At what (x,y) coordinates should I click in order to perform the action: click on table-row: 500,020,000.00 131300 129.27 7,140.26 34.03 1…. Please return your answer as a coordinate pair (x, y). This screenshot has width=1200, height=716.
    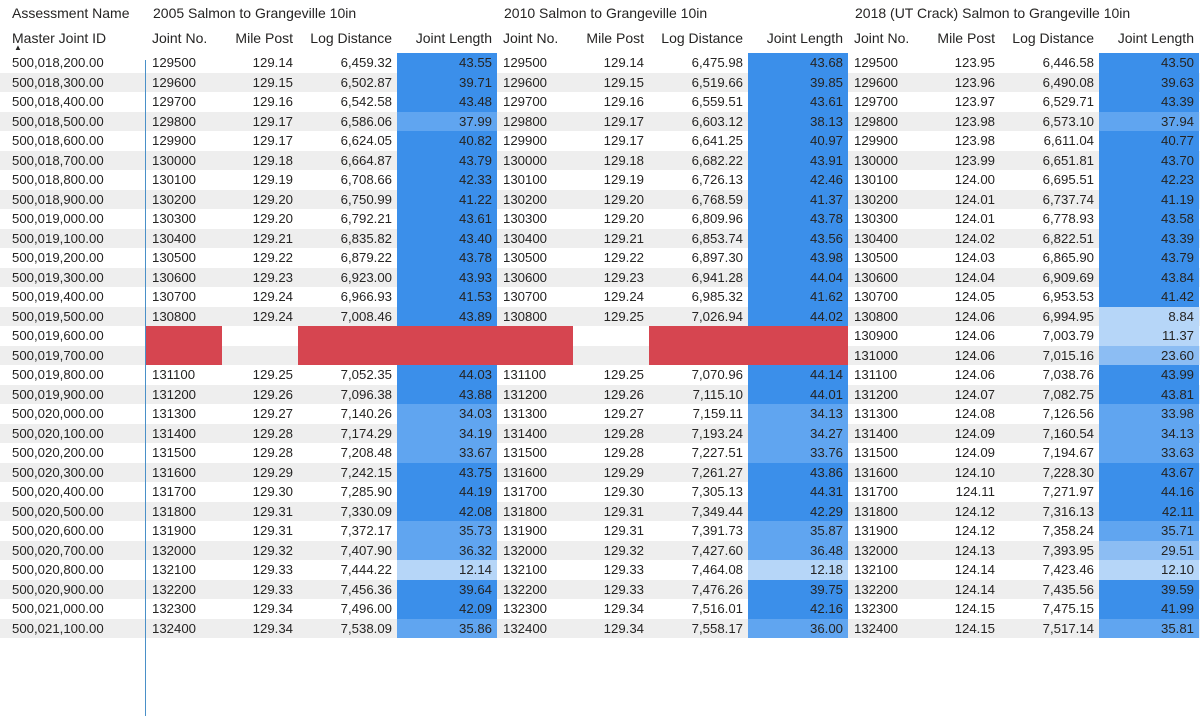
    Looking at the image, I should click on (600, 414).